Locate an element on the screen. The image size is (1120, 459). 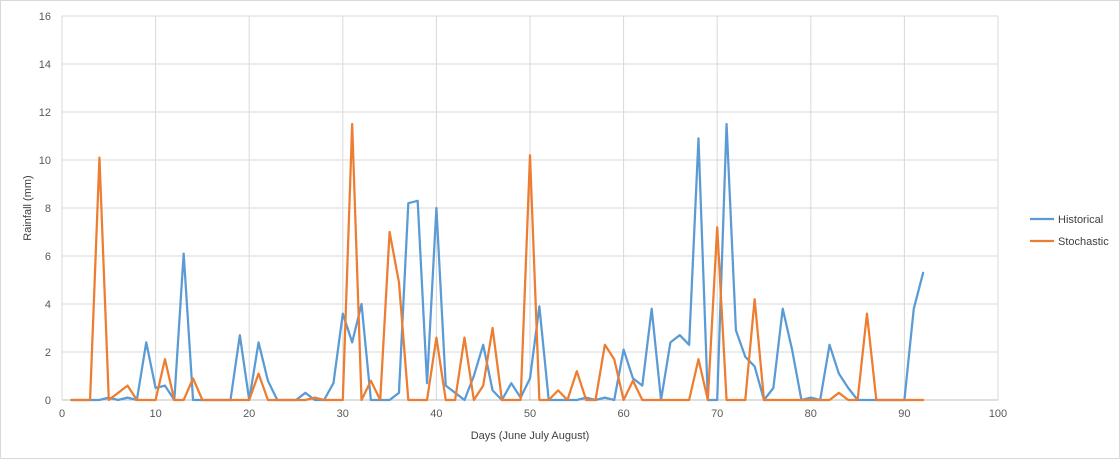
legend-label-stochastic: Stochastic is located at coordinates (1083, 242).